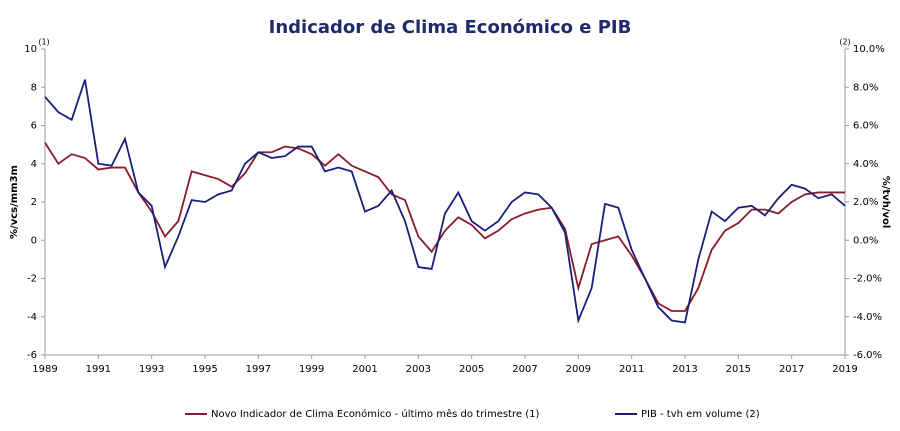 The image size is (900, 431). Describe the element at coordinates (30, 49) in the screenshot. I see `y-tick-label: 10` at that location.